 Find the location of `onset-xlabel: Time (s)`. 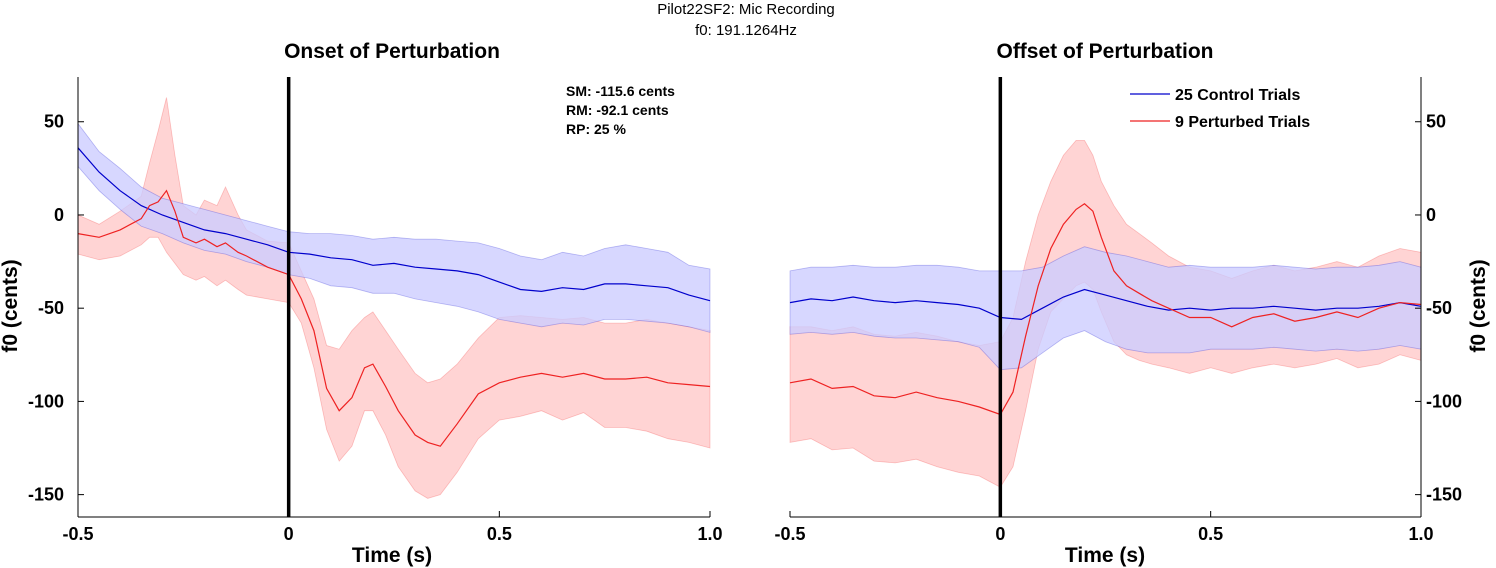

onset-xlabel: Time (s) is located at coordinates (392, 555).